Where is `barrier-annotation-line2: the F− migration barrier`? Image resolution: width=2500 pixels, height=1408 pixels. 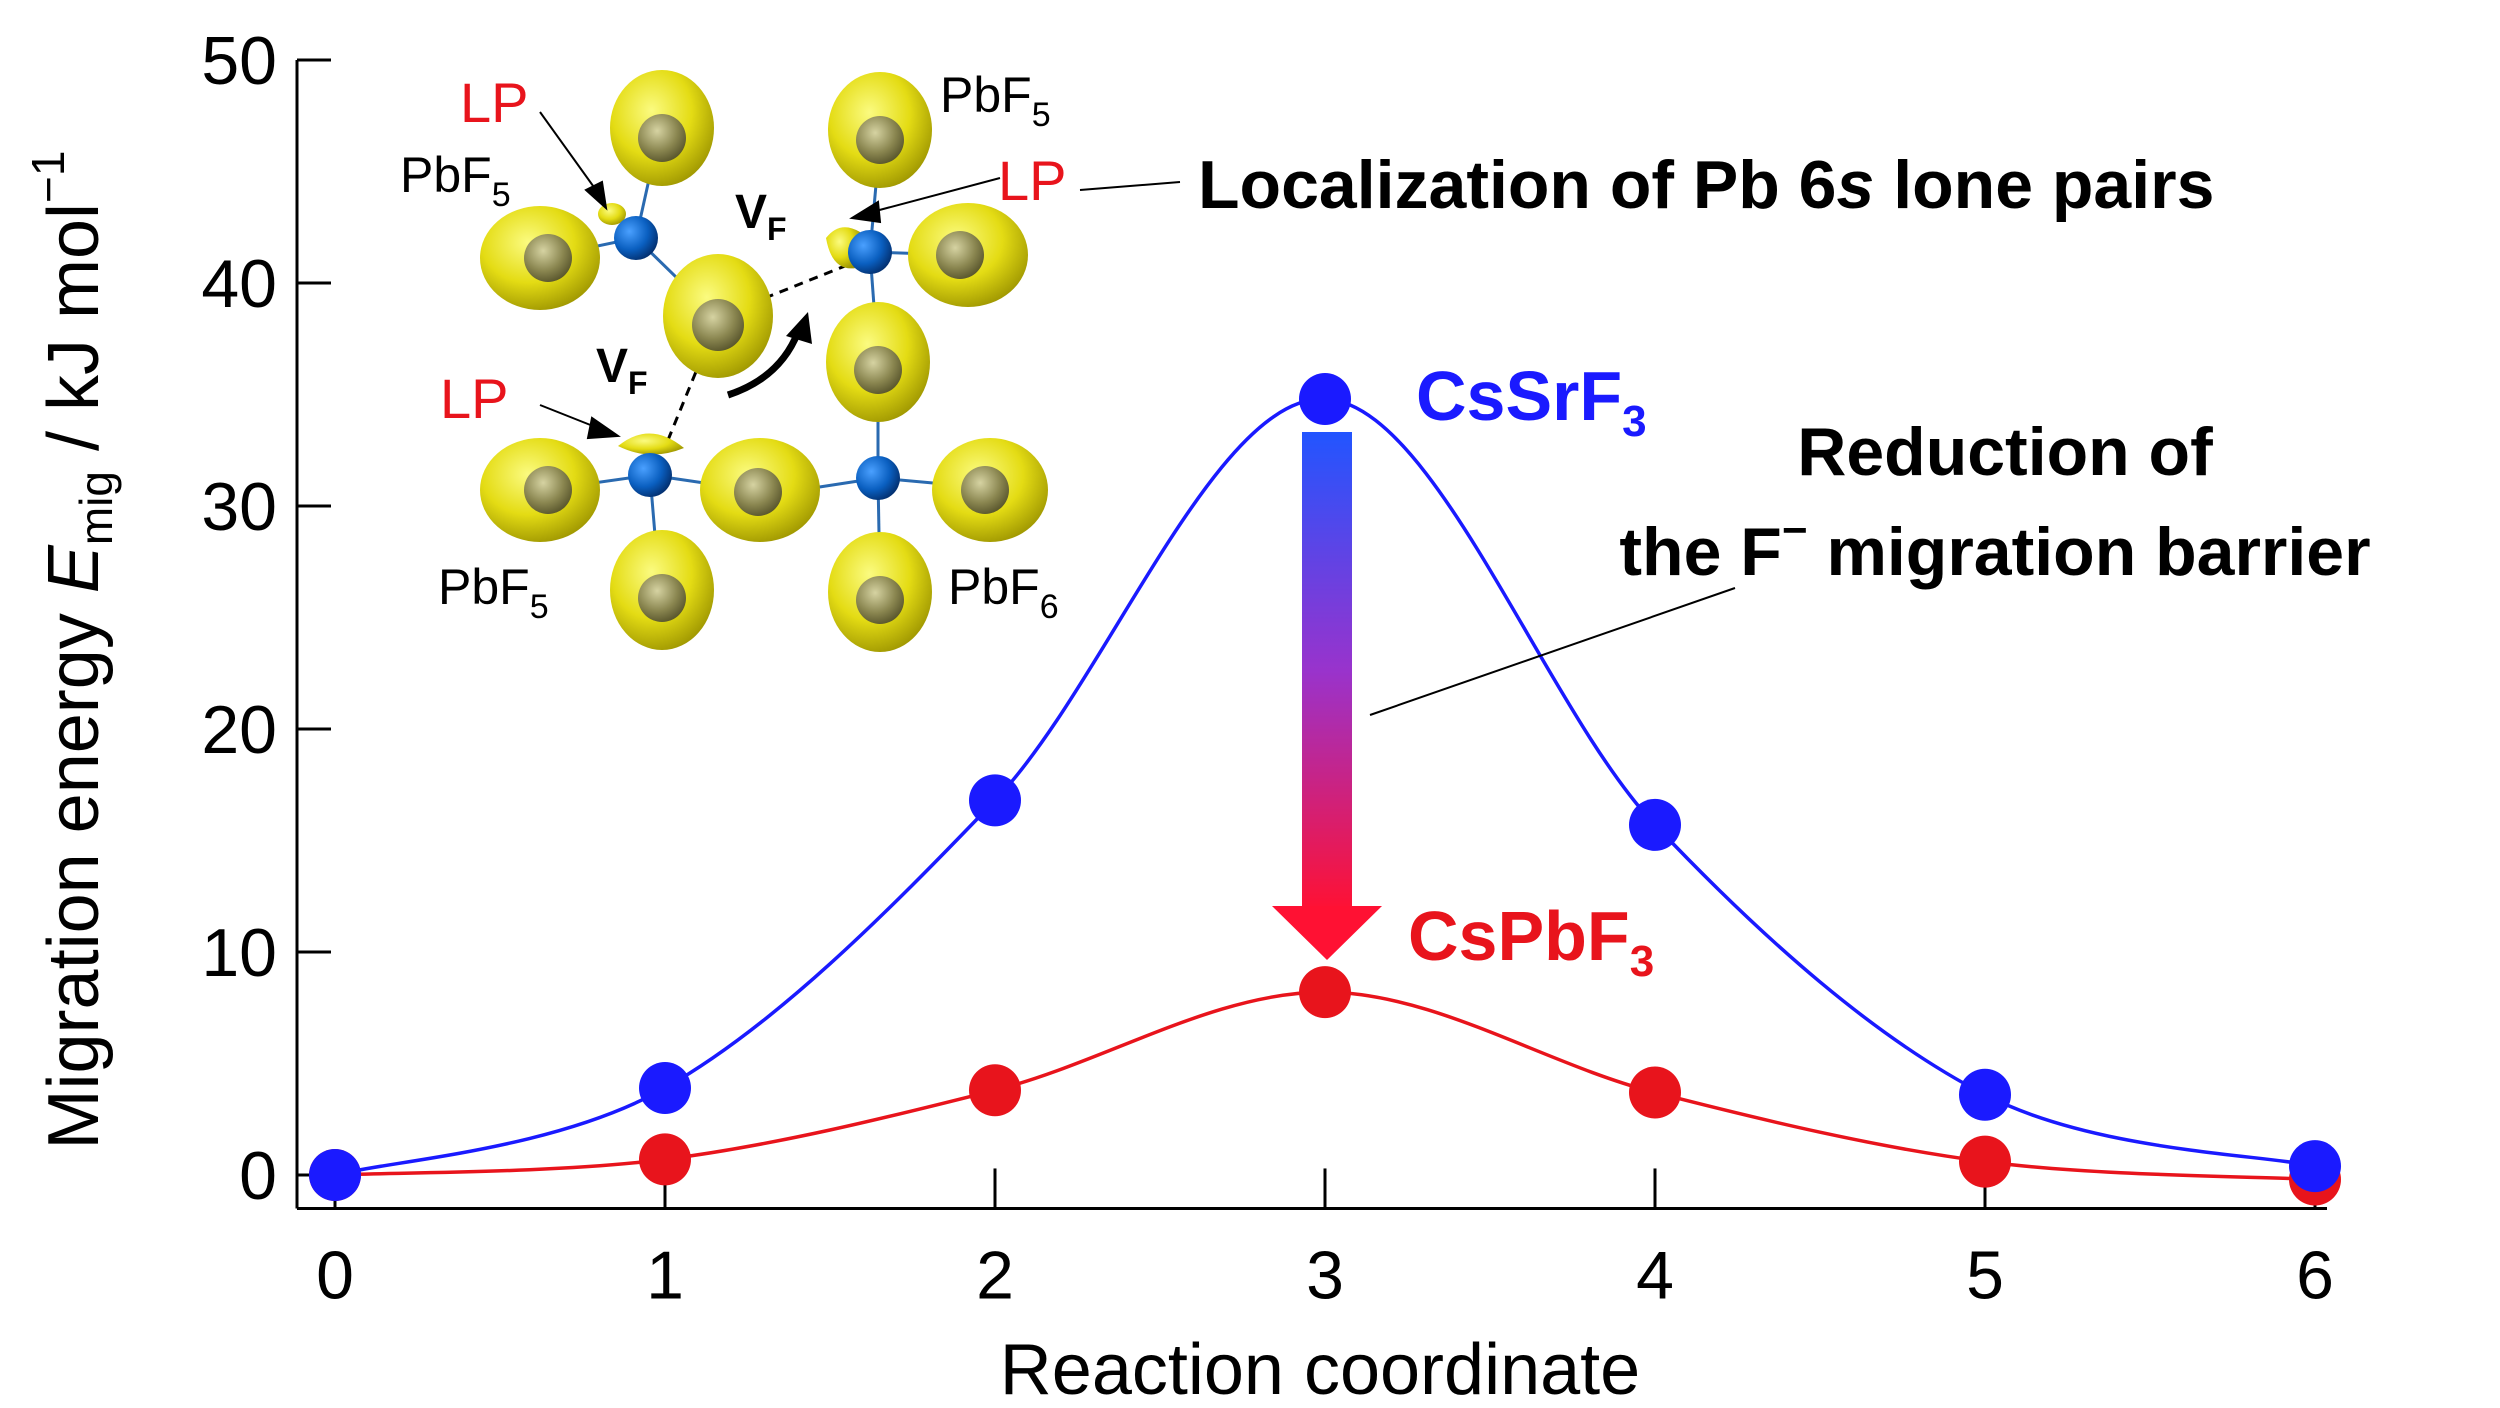 barrier-annotation-line2: the F− migration barrier is located at coordinates (1994, 548).